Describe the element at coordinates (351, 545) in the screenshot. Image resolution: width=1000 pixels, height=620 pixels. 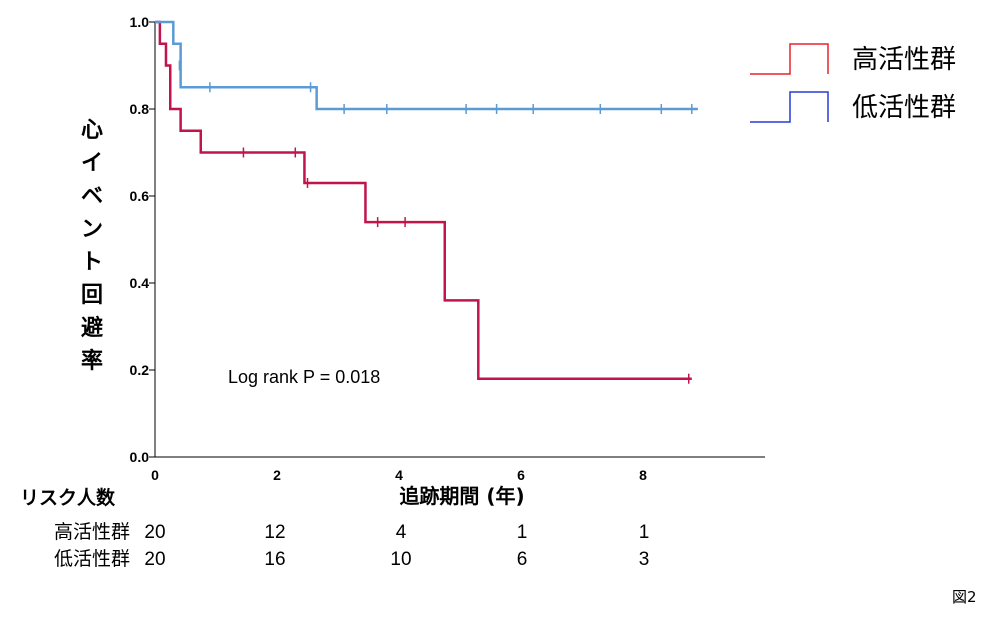
I see `risk-table: 高活性群 20 12 4 1 1 低活性群 20 16 10 6 3` at that location.